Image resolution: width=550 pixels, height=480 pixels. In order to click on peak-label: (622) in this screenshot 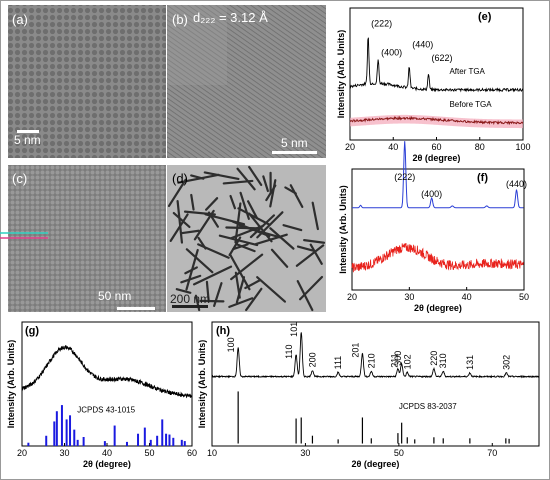, I will do `click(441, 58)`.